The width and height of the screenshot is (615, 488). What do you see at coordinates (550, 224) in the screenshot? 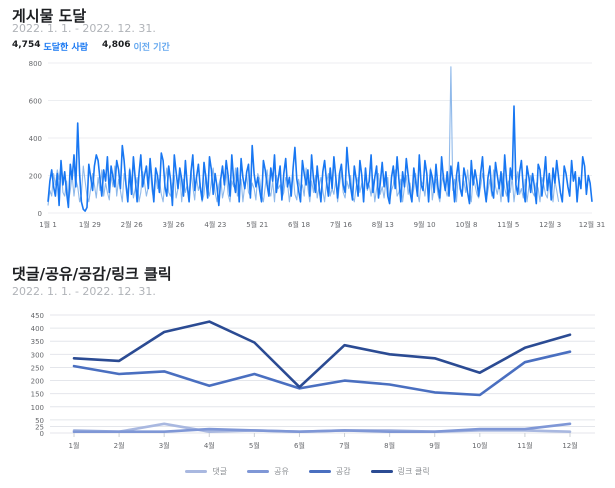
I see `x-tick-label: 12월 3` at bounding box center [550, 224].